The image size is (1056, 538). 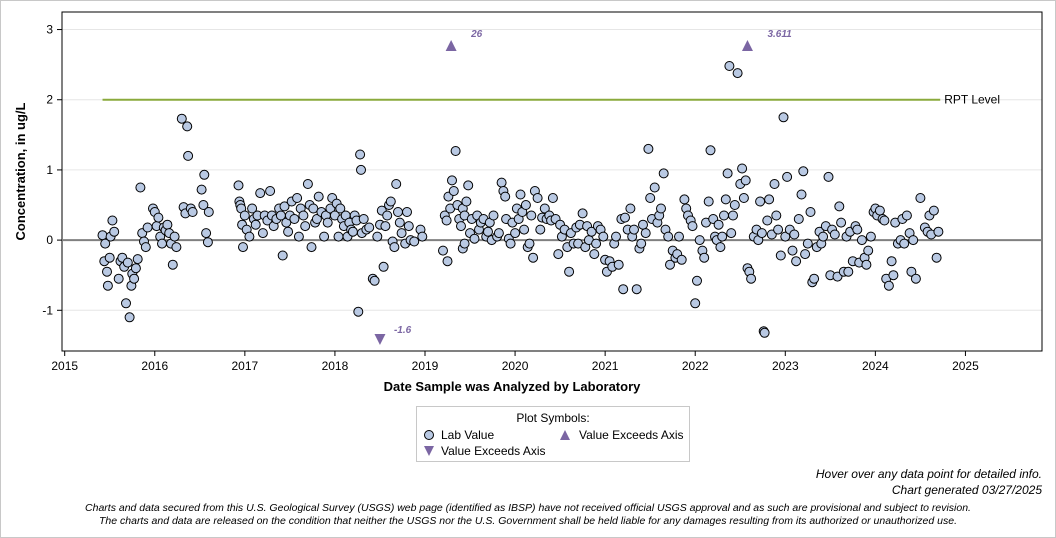 I want to click on x-tick-label: 2017, so click(x=244, y=366).